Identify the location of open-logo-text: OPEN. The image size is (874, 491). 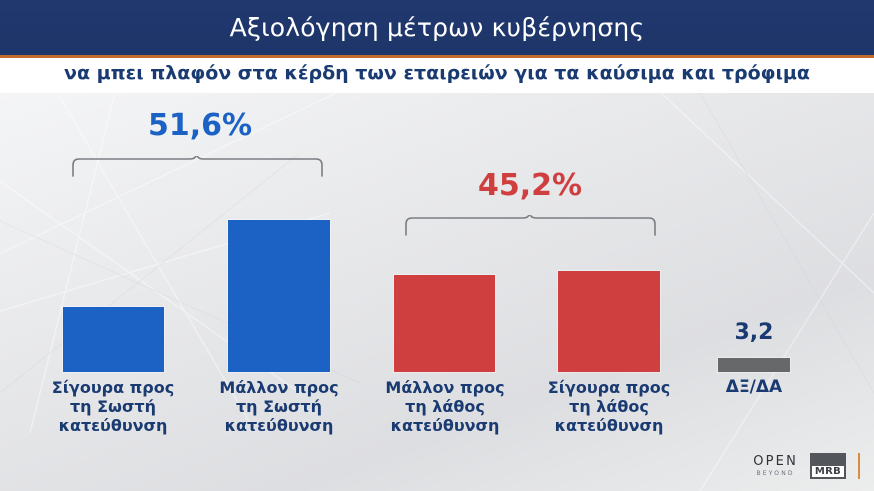
(775, 461).